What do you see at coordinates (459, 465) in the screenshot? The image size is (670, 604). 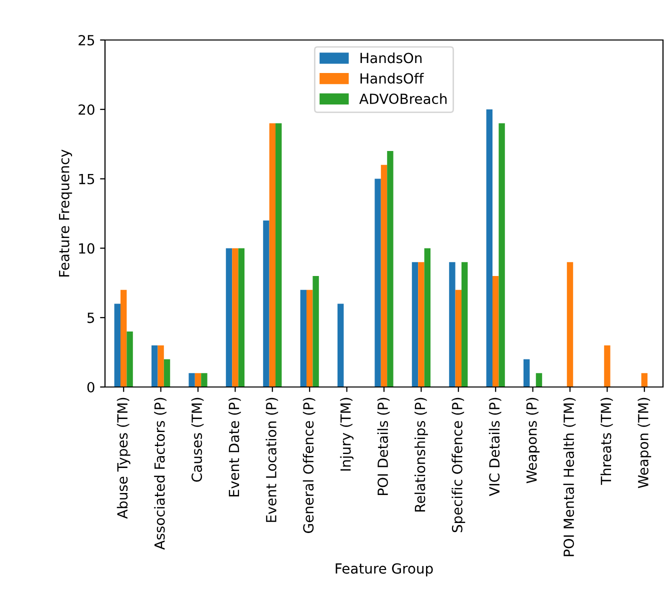 I see `x-tick-label: Specific Offence (P)` at bounding box center [459, 465].